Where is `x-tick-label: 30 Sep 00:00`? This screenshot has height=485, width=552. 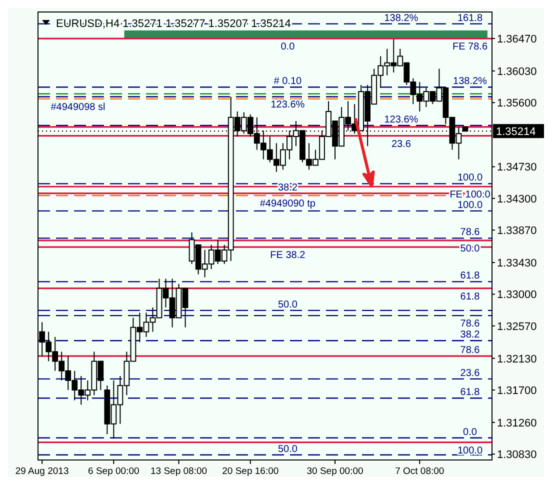 x-tick-label: 30 Sep 00:00 is located at coordinates (335, 471).